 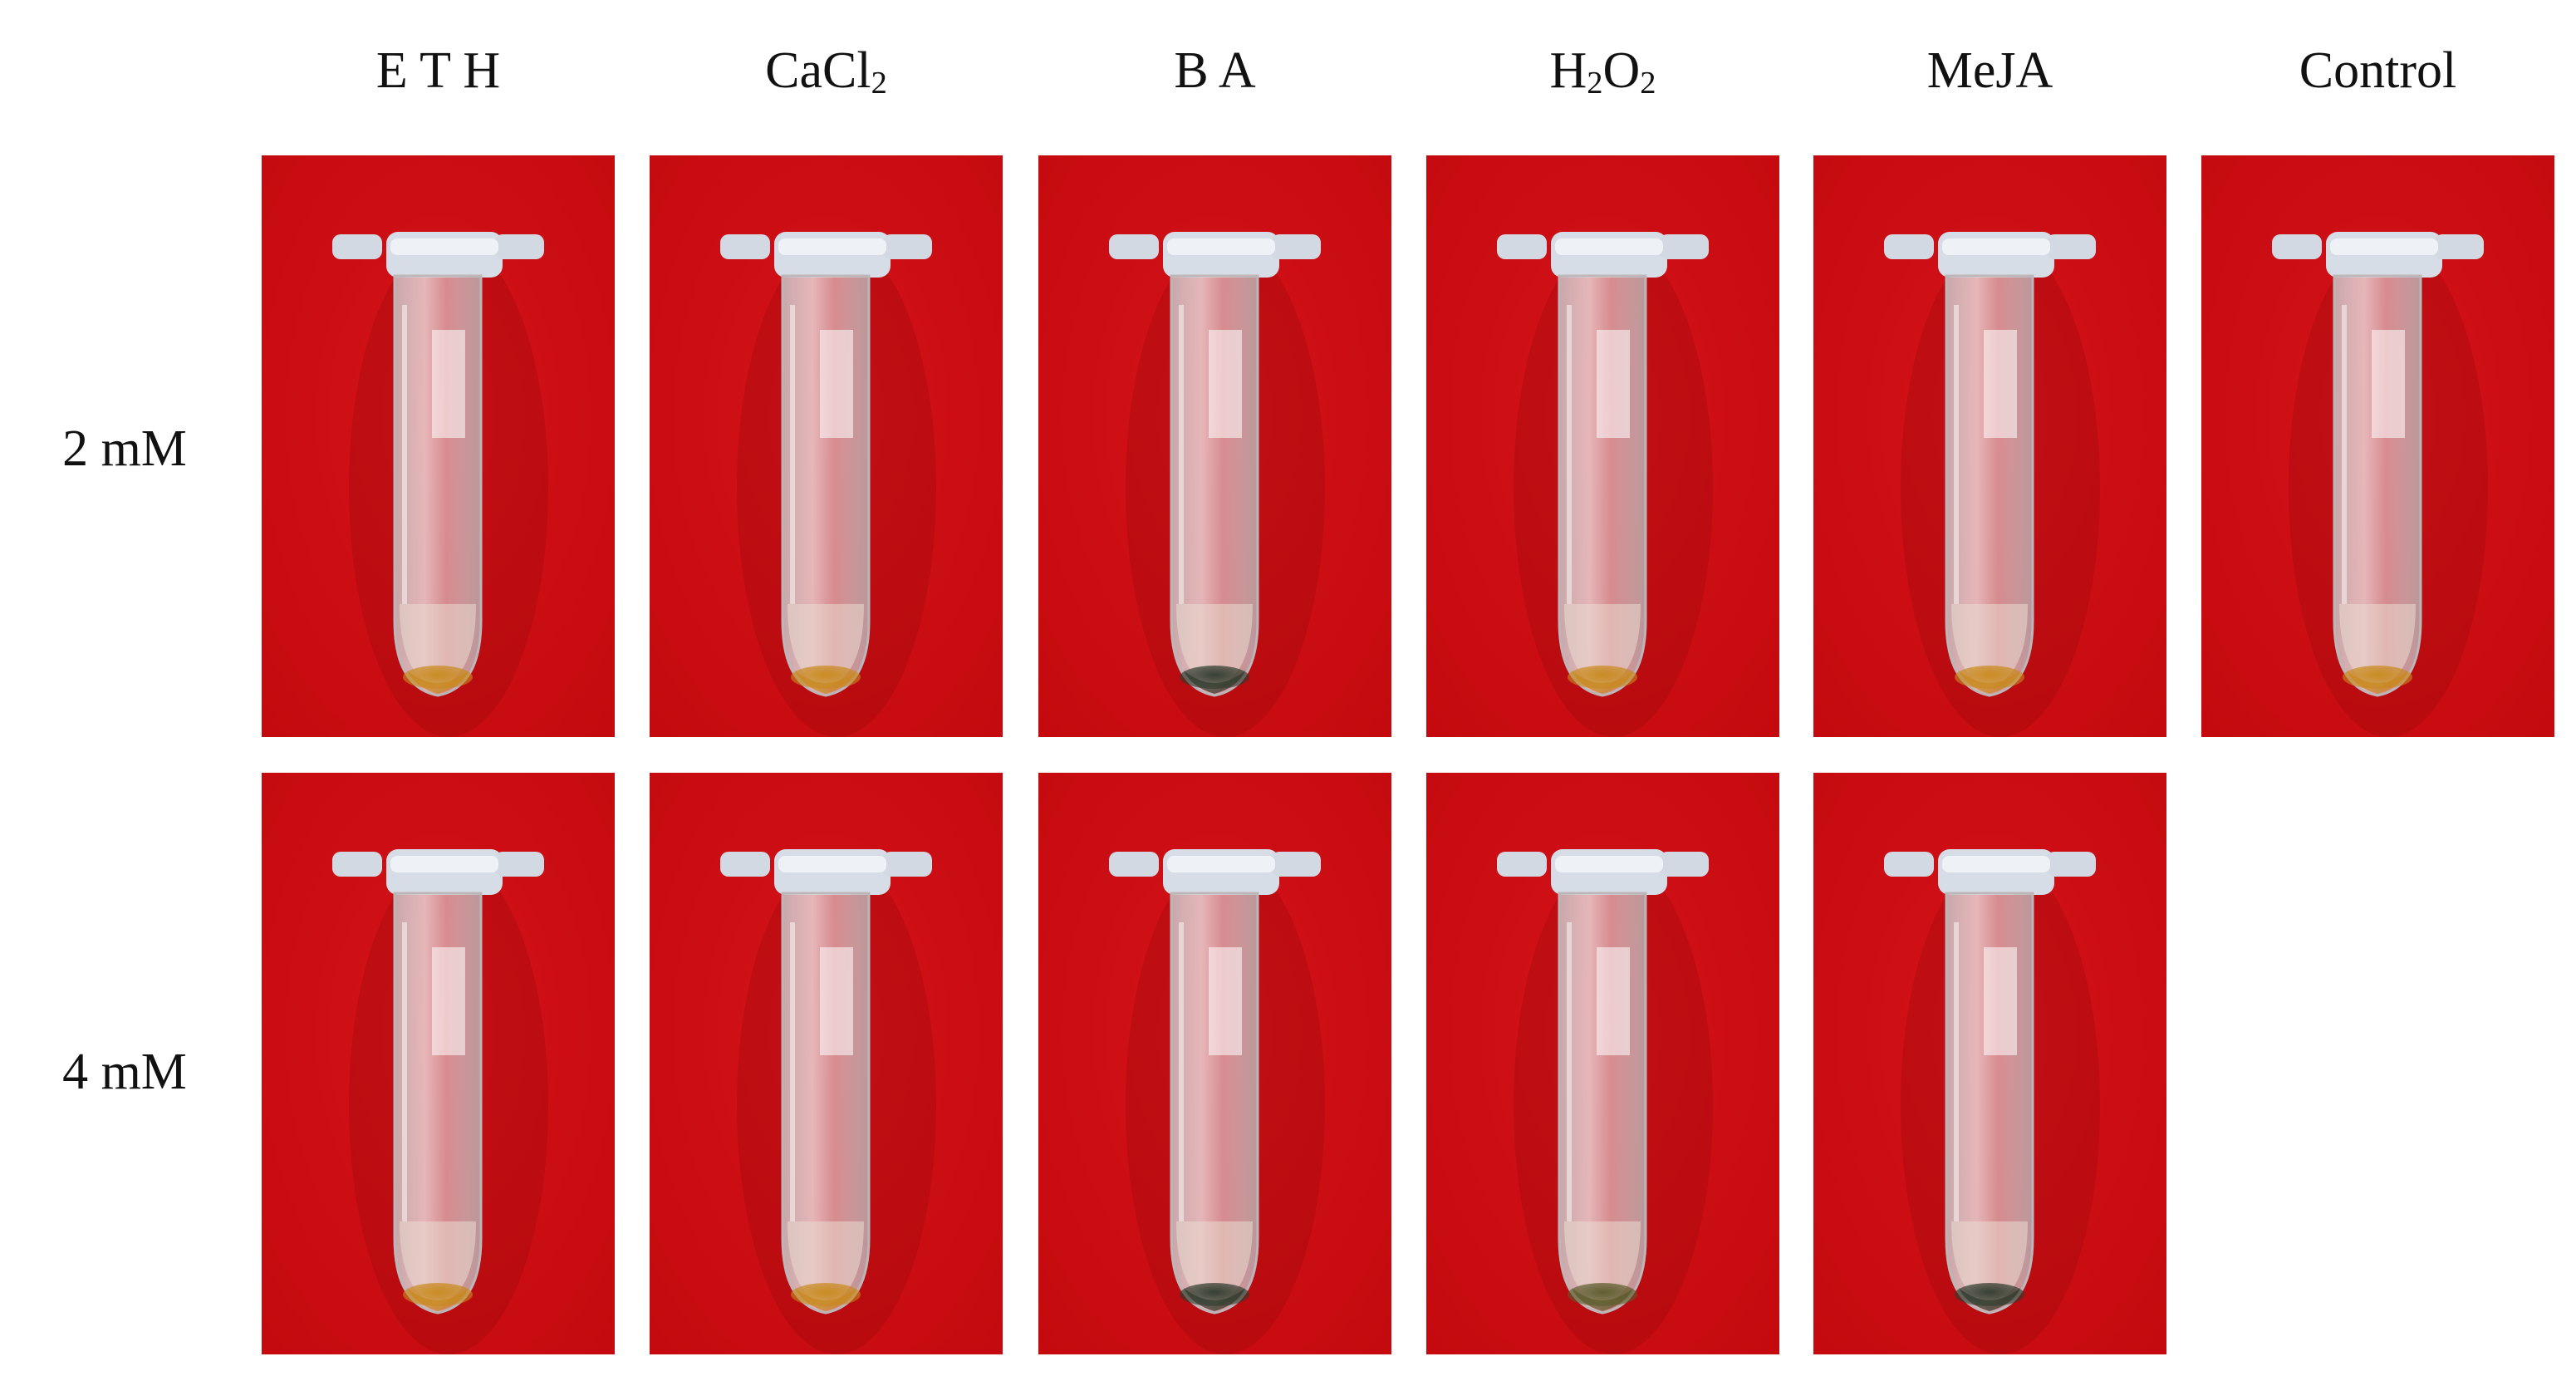 I want to click on tube-photo-2mm-cacl2, so click(x=826, y=446).